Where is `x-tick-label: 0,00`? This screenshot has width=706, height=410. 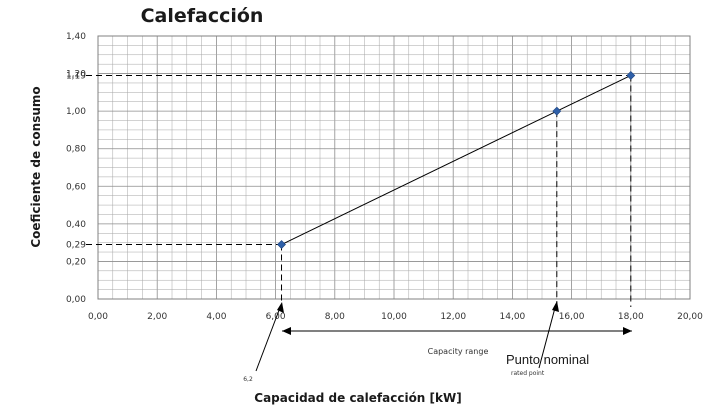 x-tick-label: 0,00 is located at coordinates (98, 317).